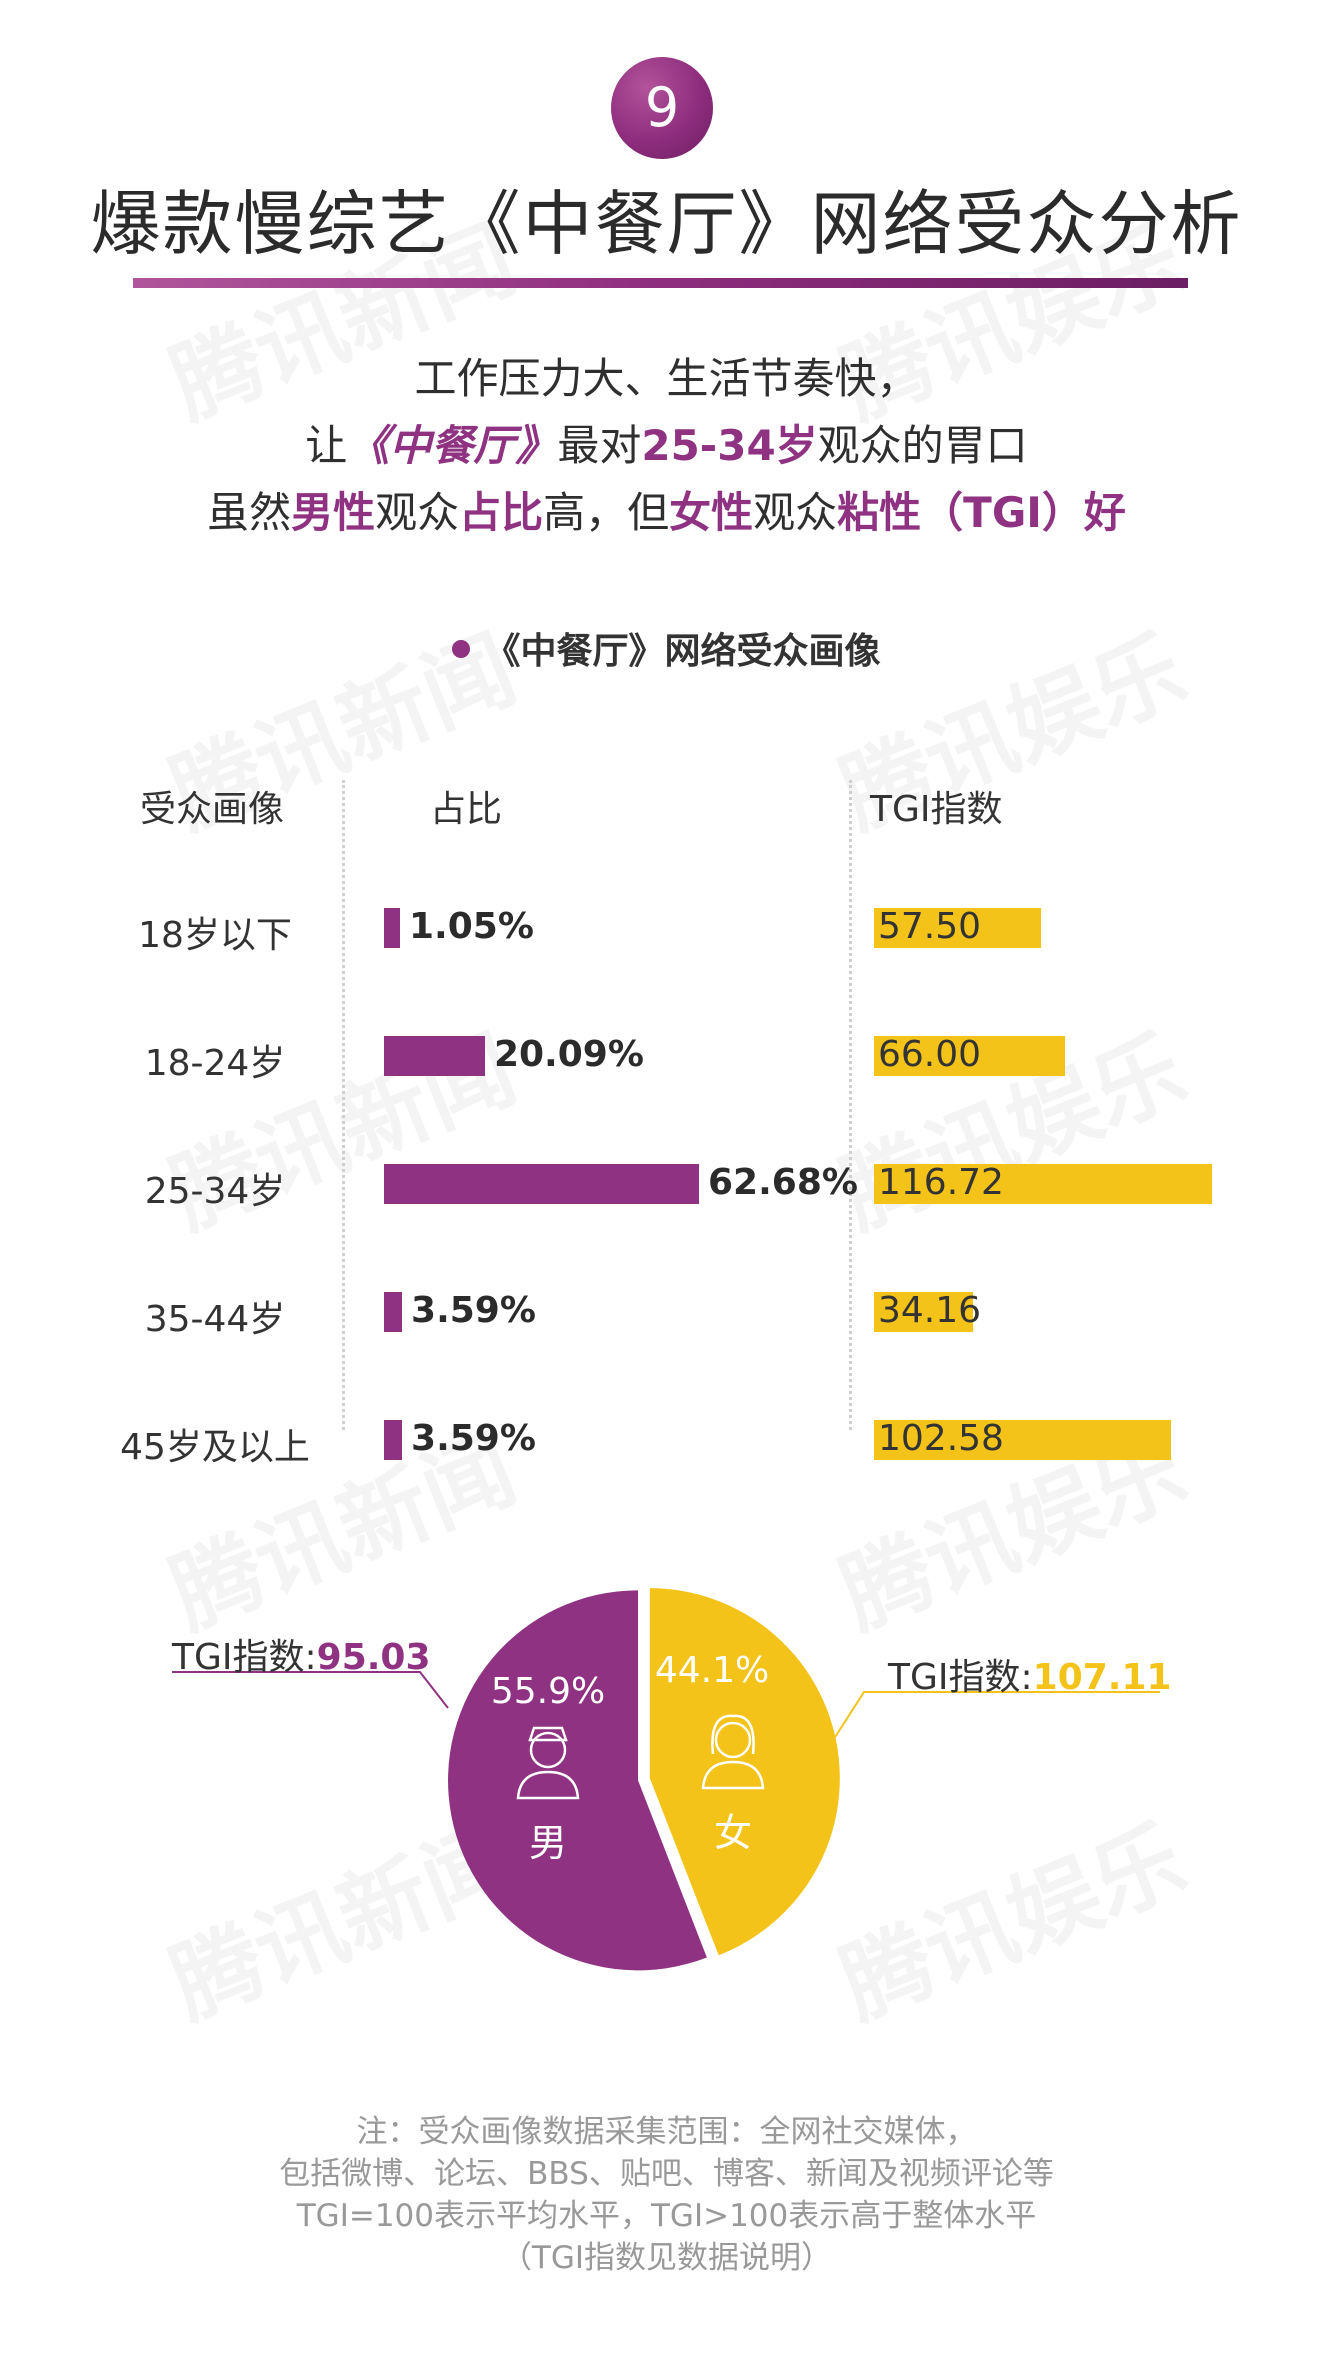 This screenshot has height=2371, width=1333. What do you see at coordinates (548, 1843) in the screenshot?
I see `male-label: 男` at bounding box center [548, 1843].